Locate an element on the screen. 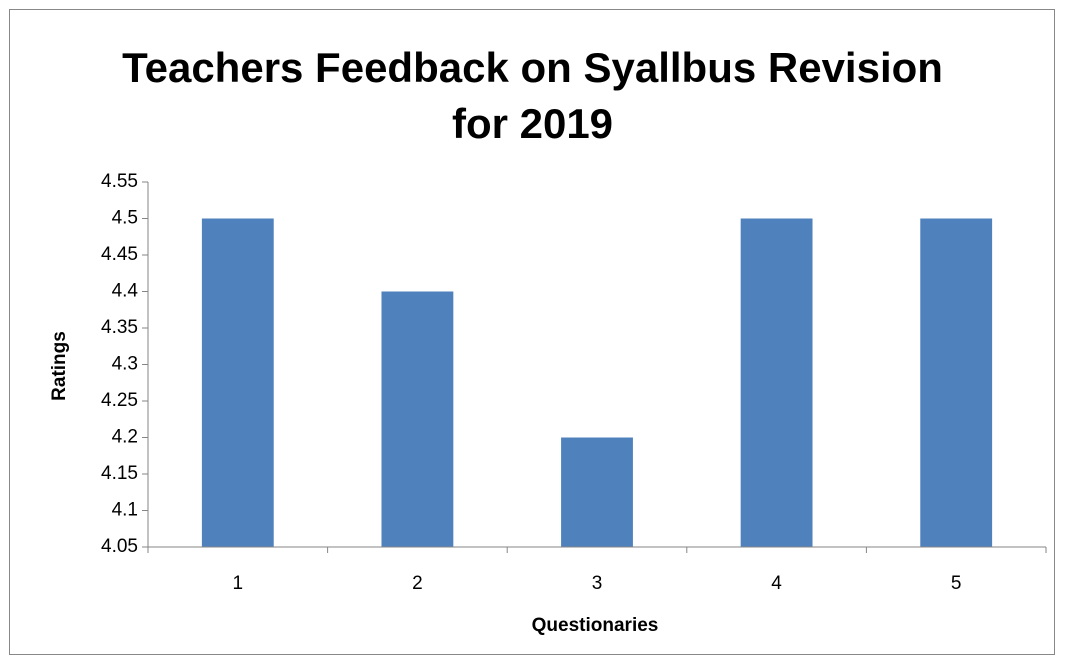 The height and width of the screenshot is (664, 1065). y-tick-label: 4.15 is located at coordinates (119, 473).